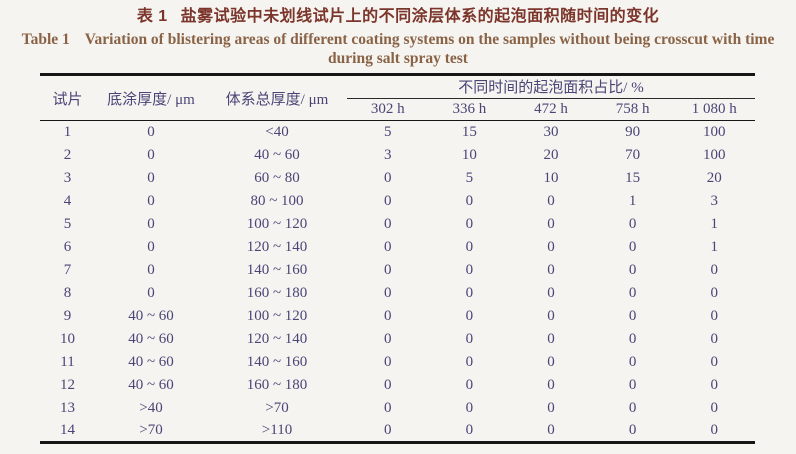  I want to click on col-header-time: 302 h, so click(387, 109).